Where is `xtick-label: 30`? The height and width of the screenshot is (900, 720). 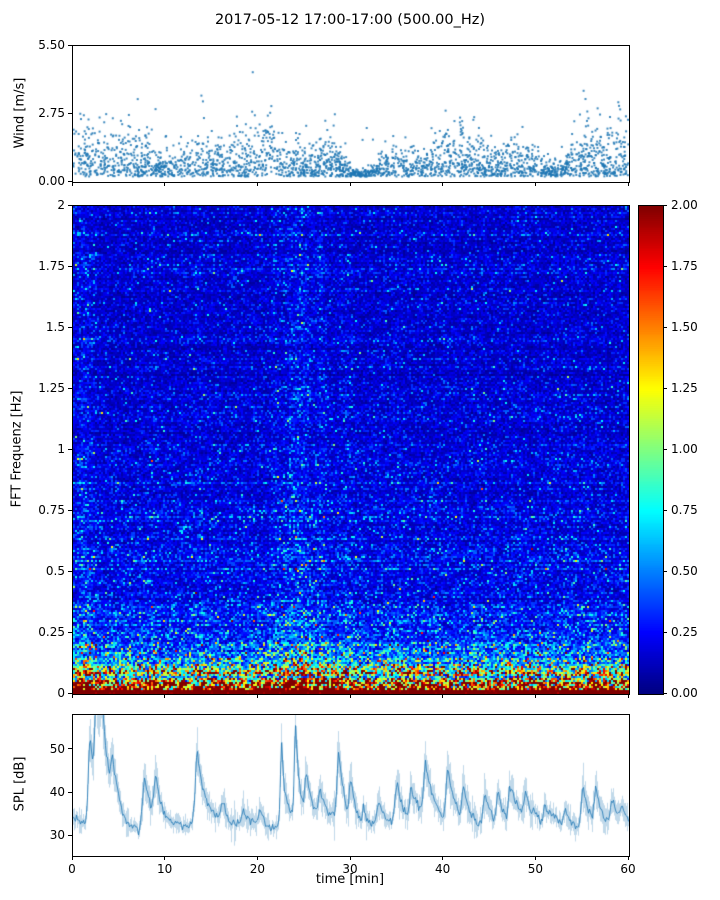 xtick-label: 30 is located at coordinates (350, 869).